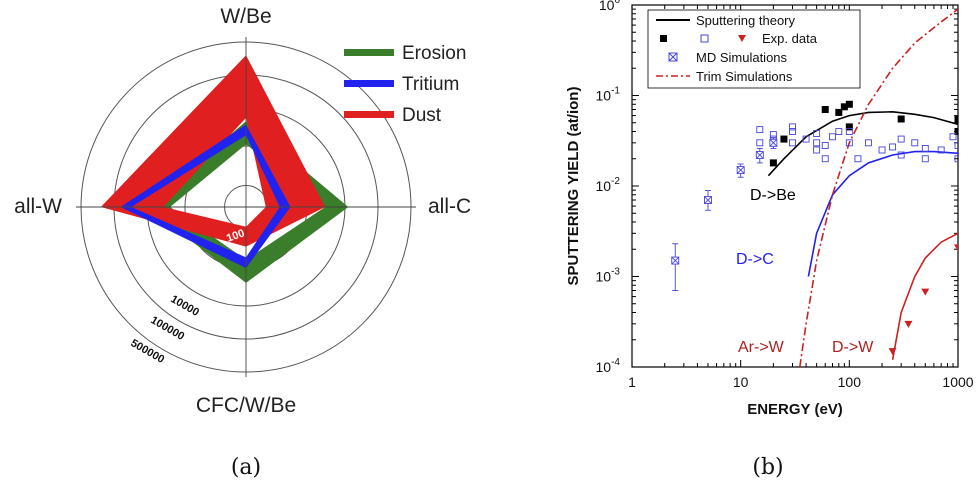 The height and width of the screenshot is (489, 979). Describe the element at coordinates (957, 382) in the screenshot. I see `x-tick-label: 1000` at that location.